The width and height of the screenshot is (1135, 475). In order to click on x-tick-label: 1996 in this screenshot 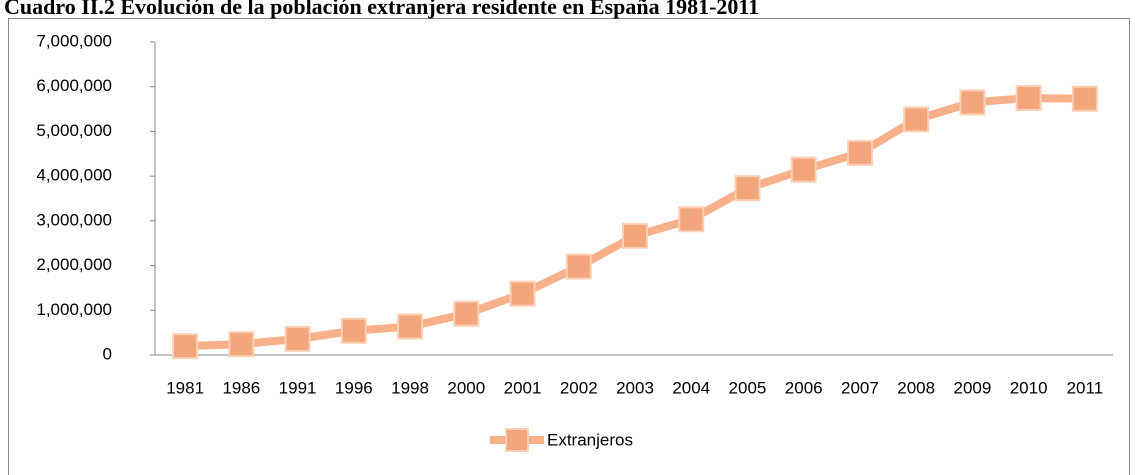, I will do `click(354, 387)`.